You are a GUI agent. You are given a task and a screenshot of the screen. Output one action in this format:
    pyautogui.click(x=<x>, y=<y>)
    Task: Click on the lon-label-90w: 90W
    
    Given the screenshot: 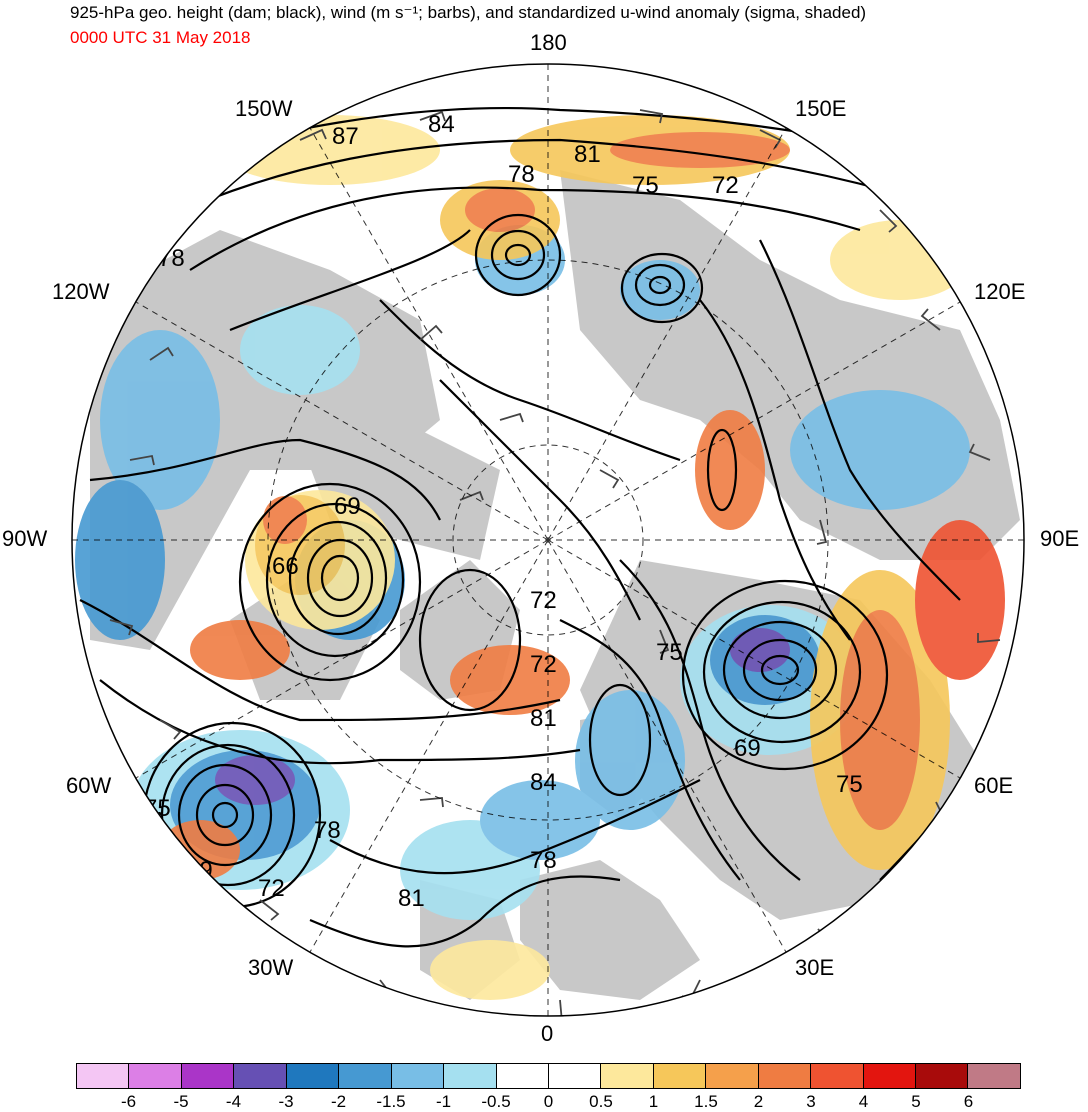 What is the action you would take?
    pyautogui.click(x=25, y=538)
    